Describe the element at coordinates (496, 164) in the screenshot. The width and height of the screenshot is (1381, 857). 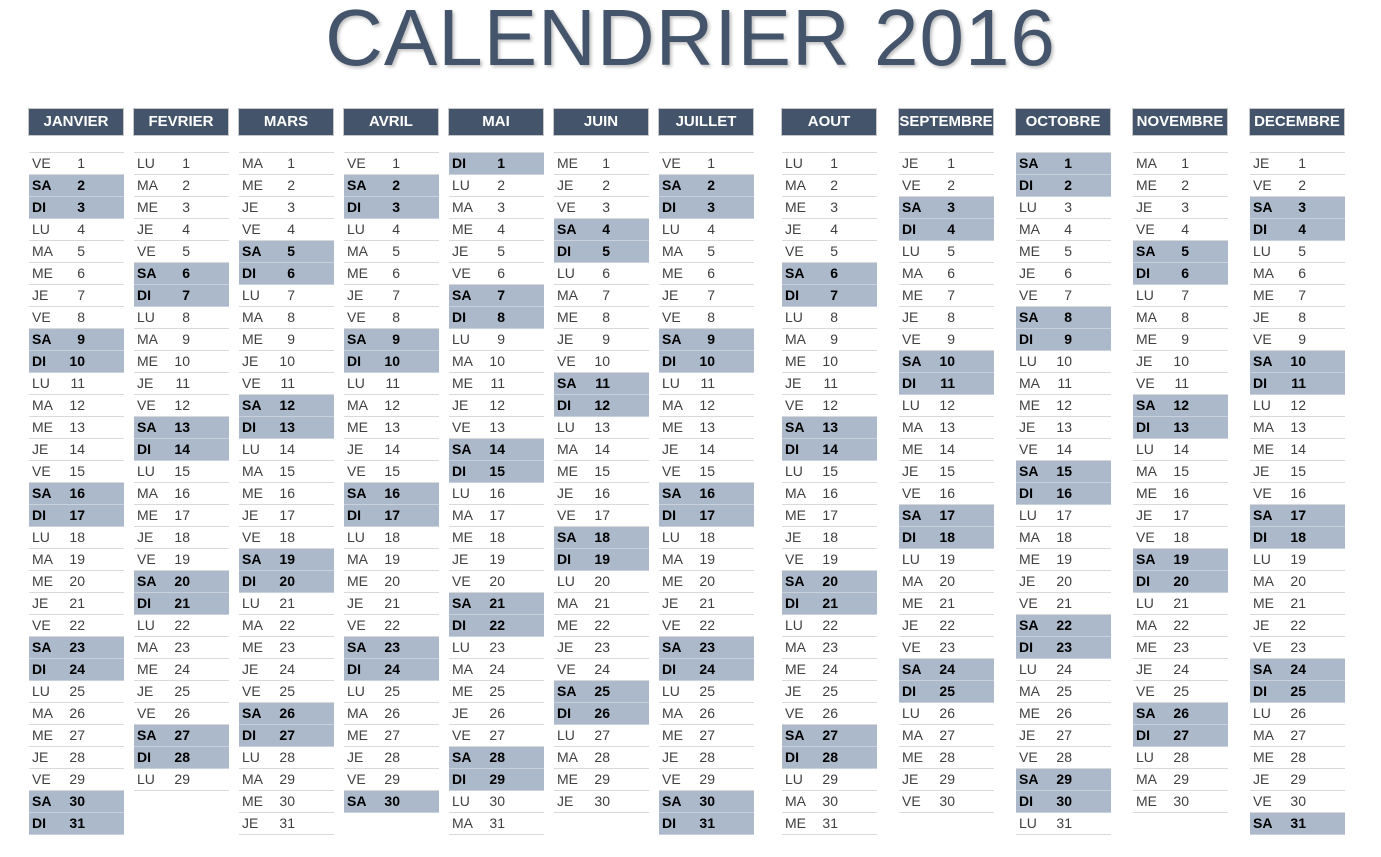
I see `day-row: DI 1` at that location.